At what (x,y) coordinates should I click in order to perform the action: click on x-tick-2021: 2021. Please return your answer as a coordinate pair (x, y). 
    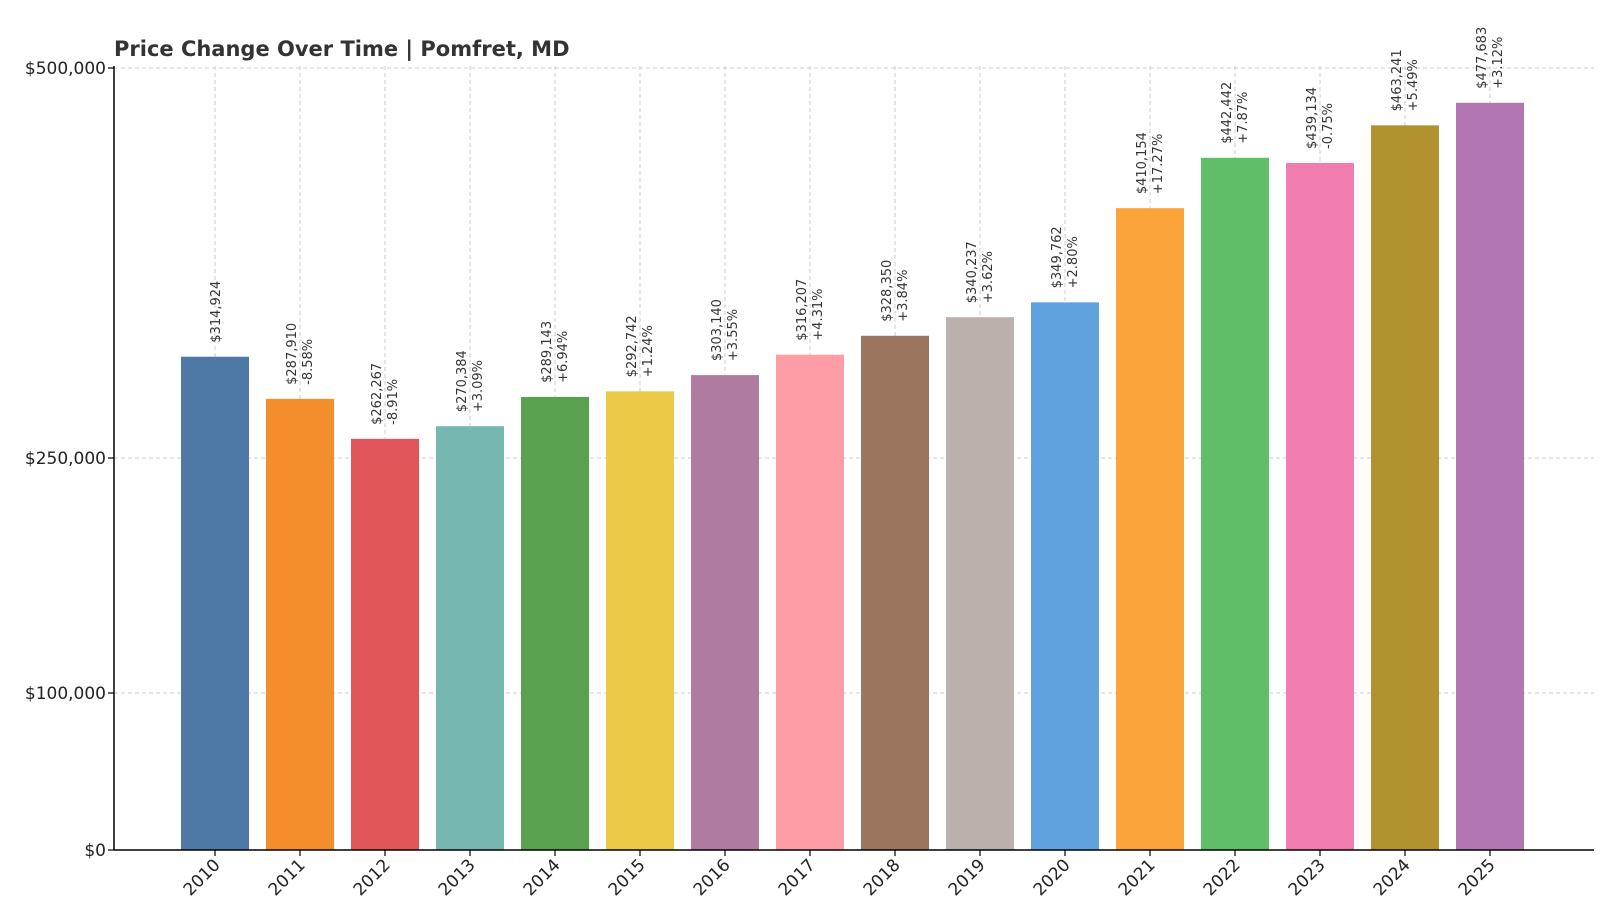
    Looking at the image, I should click on (1137, 877).